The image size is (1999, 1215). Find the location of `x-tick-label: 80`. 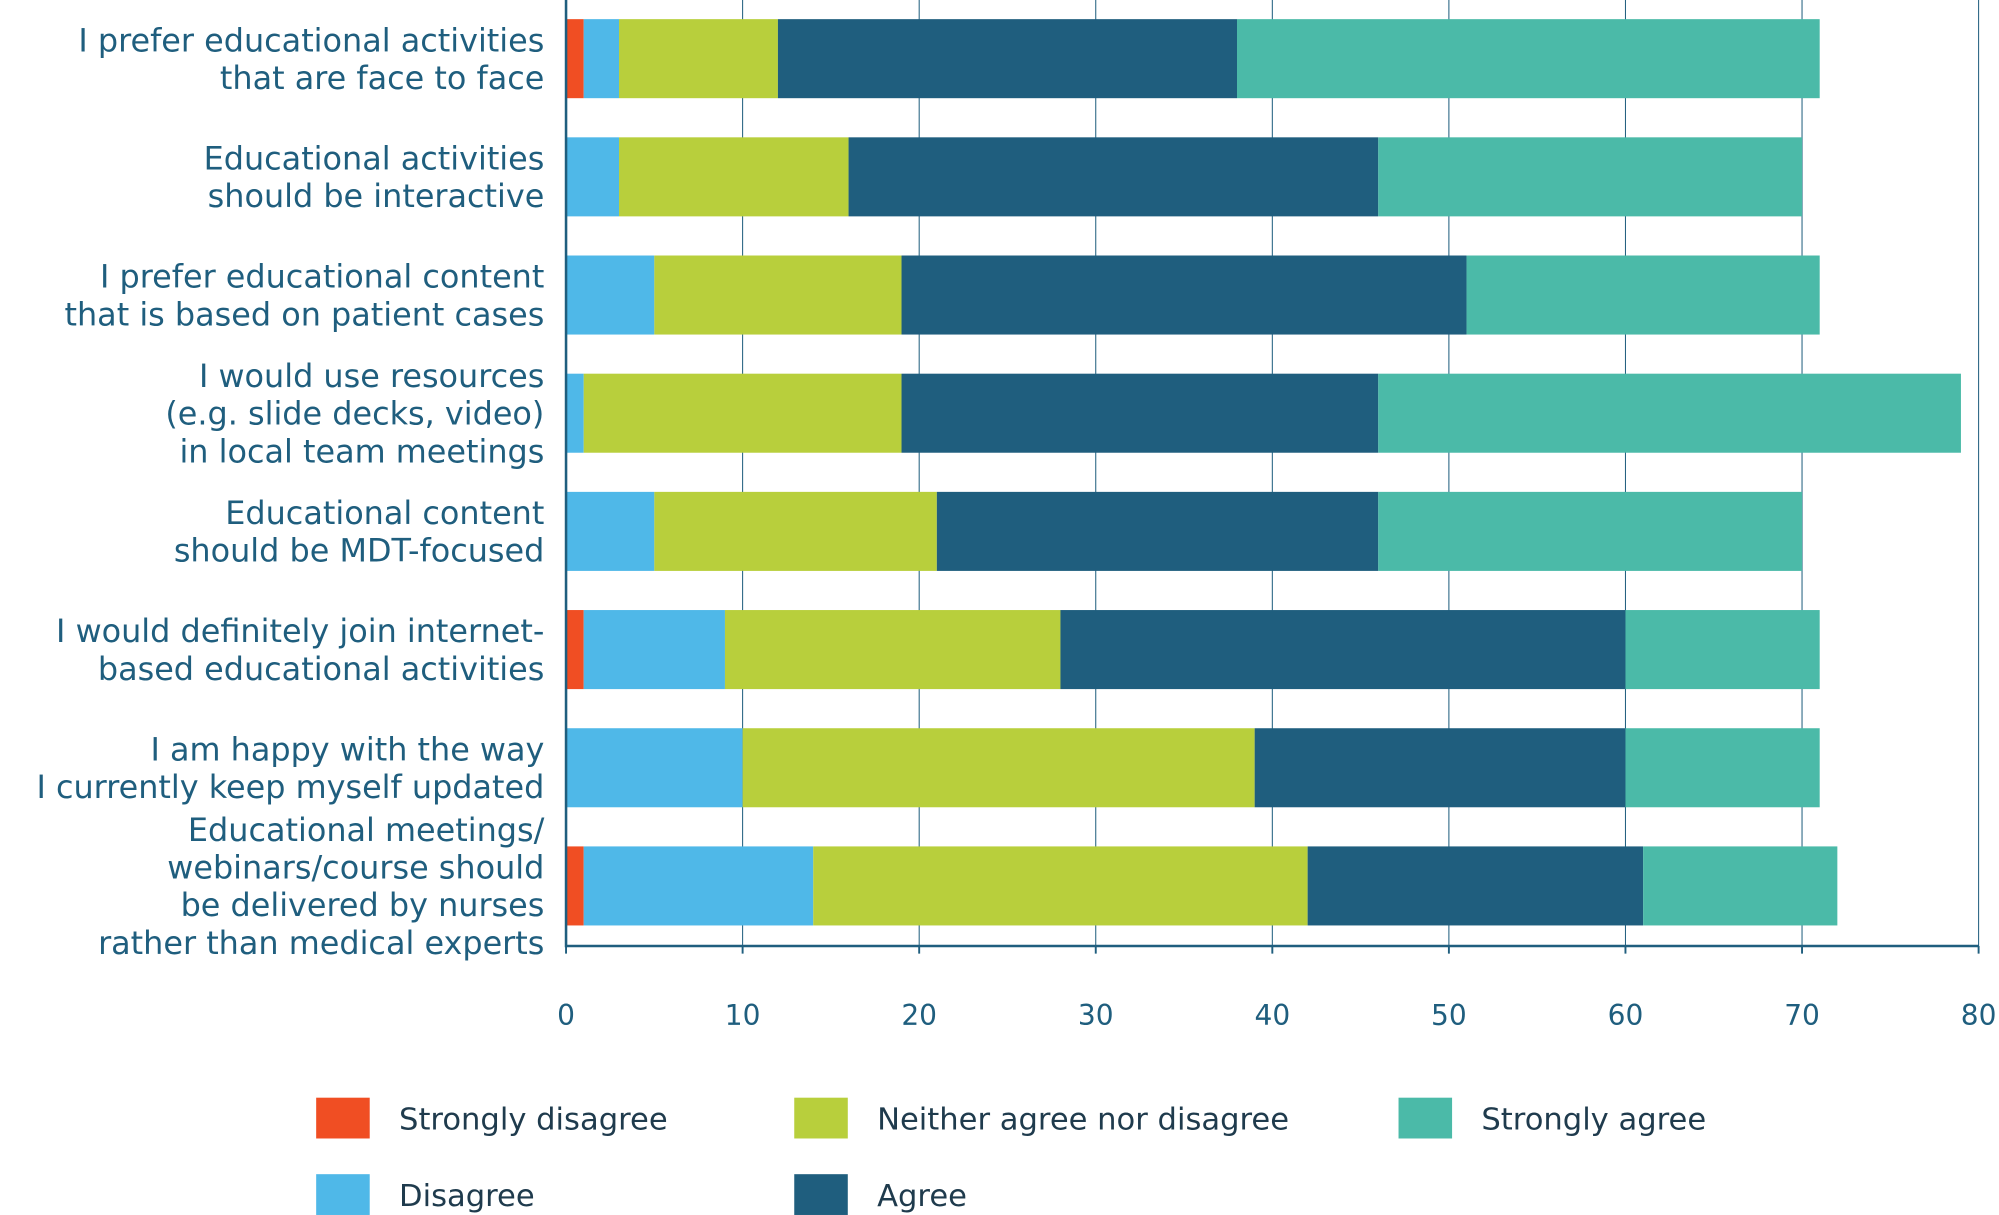

x-tick-label: 80 is located at coordinates (1979, 1015).